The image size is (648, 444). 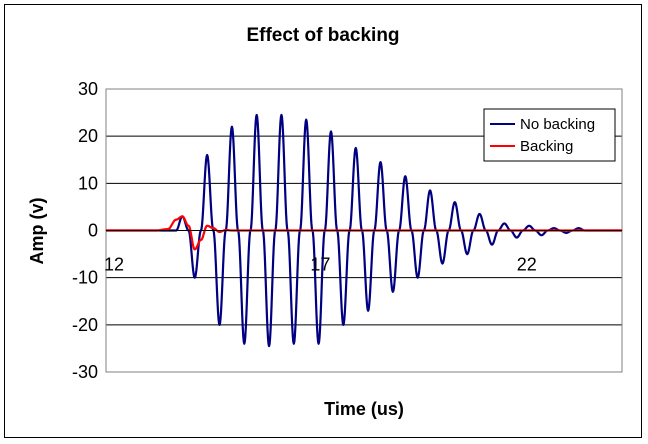 I want to click on x-tick-label: 22, so click(x=527, y=265).